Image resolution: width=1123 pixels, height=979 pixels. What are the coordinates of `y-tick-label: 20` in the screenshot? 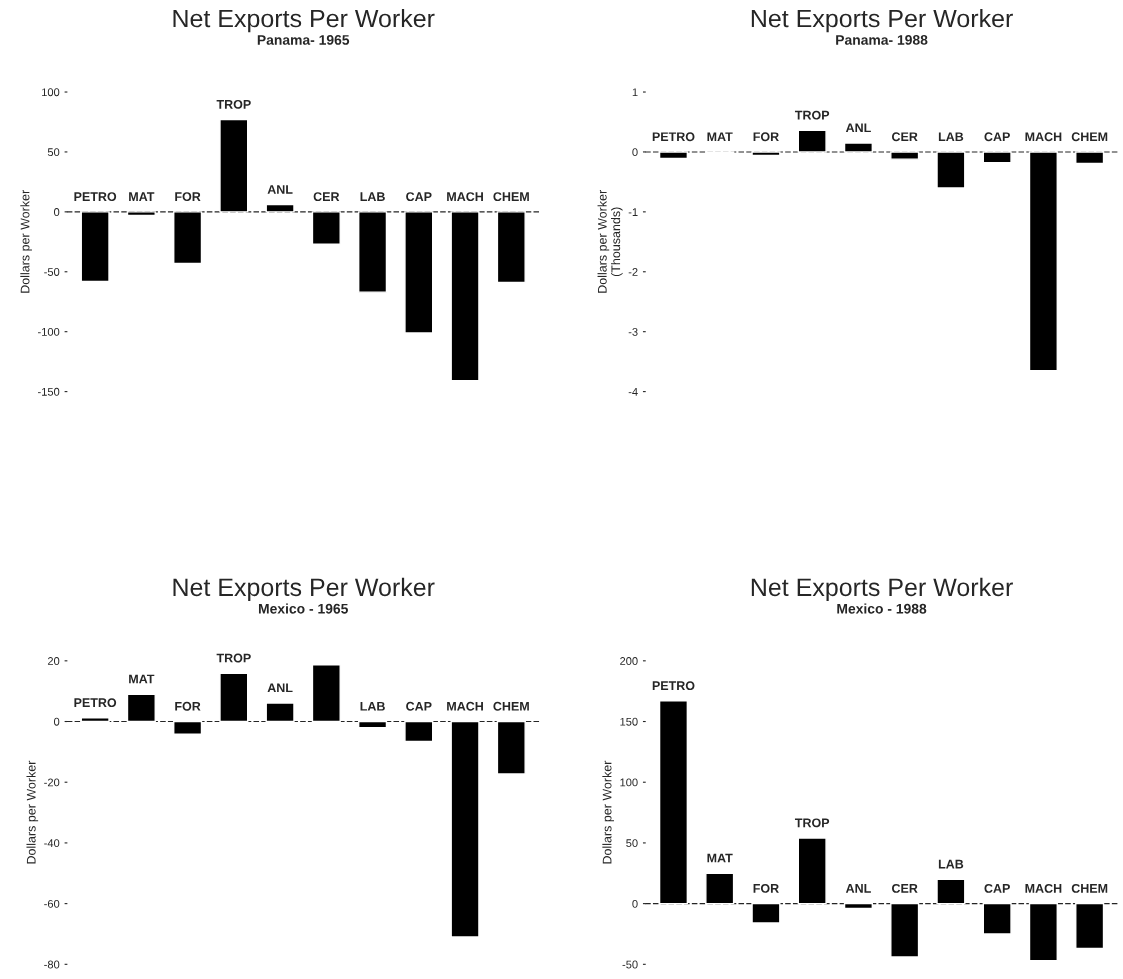 It's located at (53, 661).